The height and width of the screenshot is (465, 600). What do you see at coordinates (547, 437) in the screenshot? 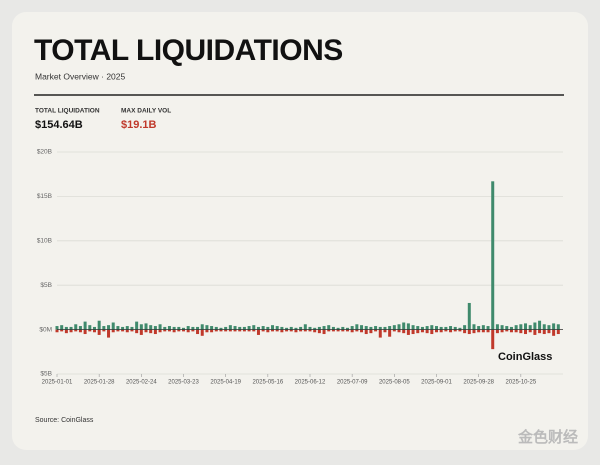
I see `watermark: 金色财经` at bounding box center [547, 437].